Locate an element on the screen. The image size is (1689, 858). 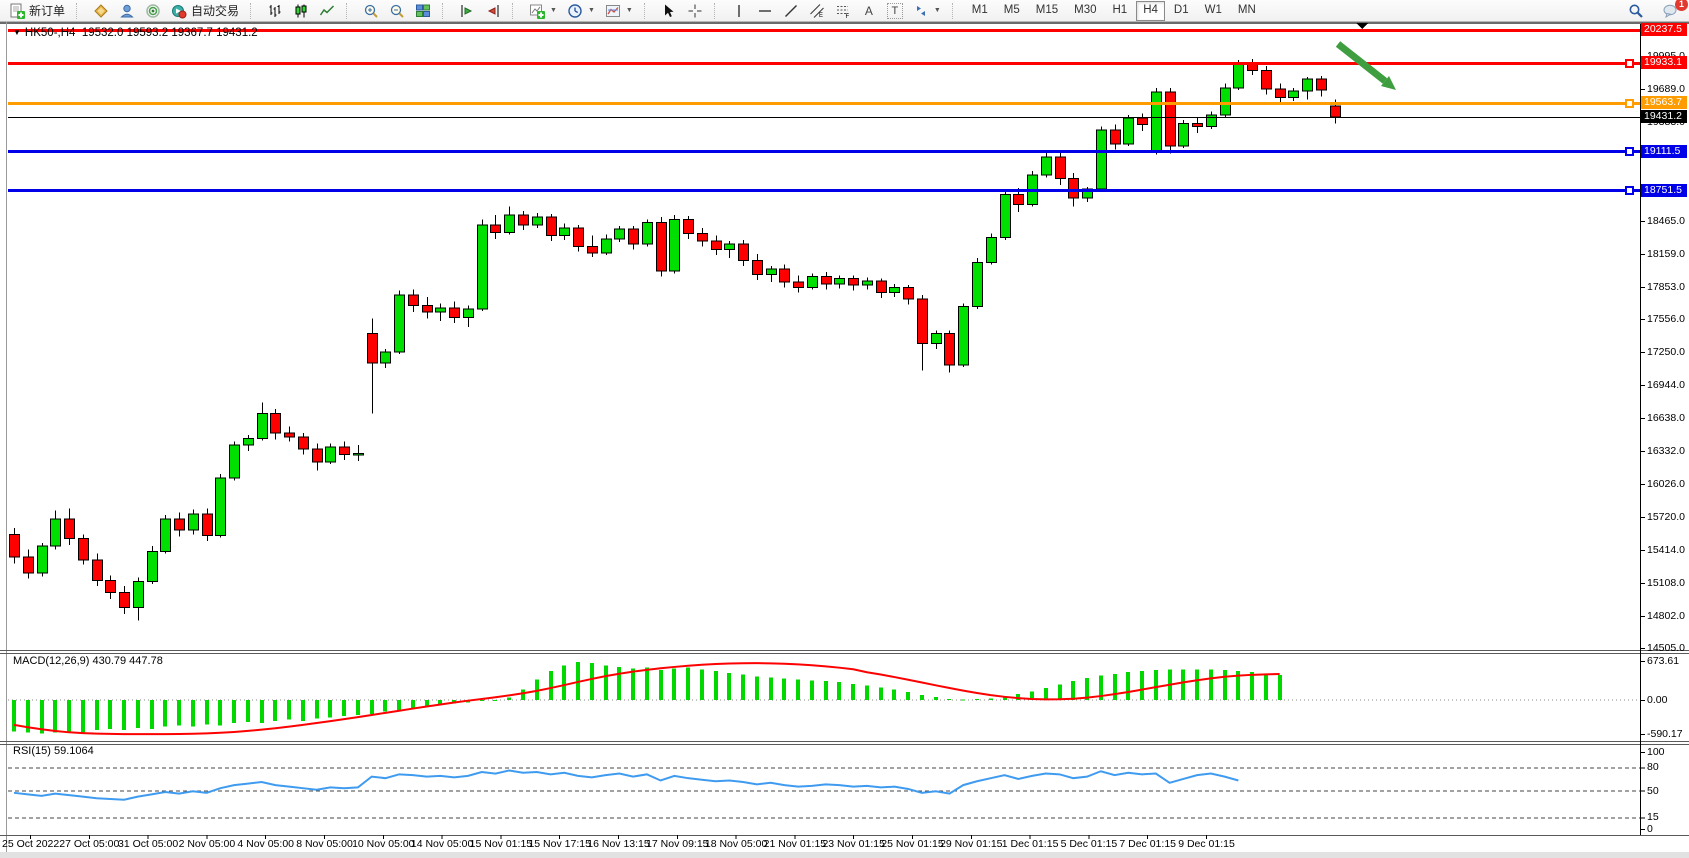
auto-trading-button: 自动交易 is located at coordinates (205, 10).